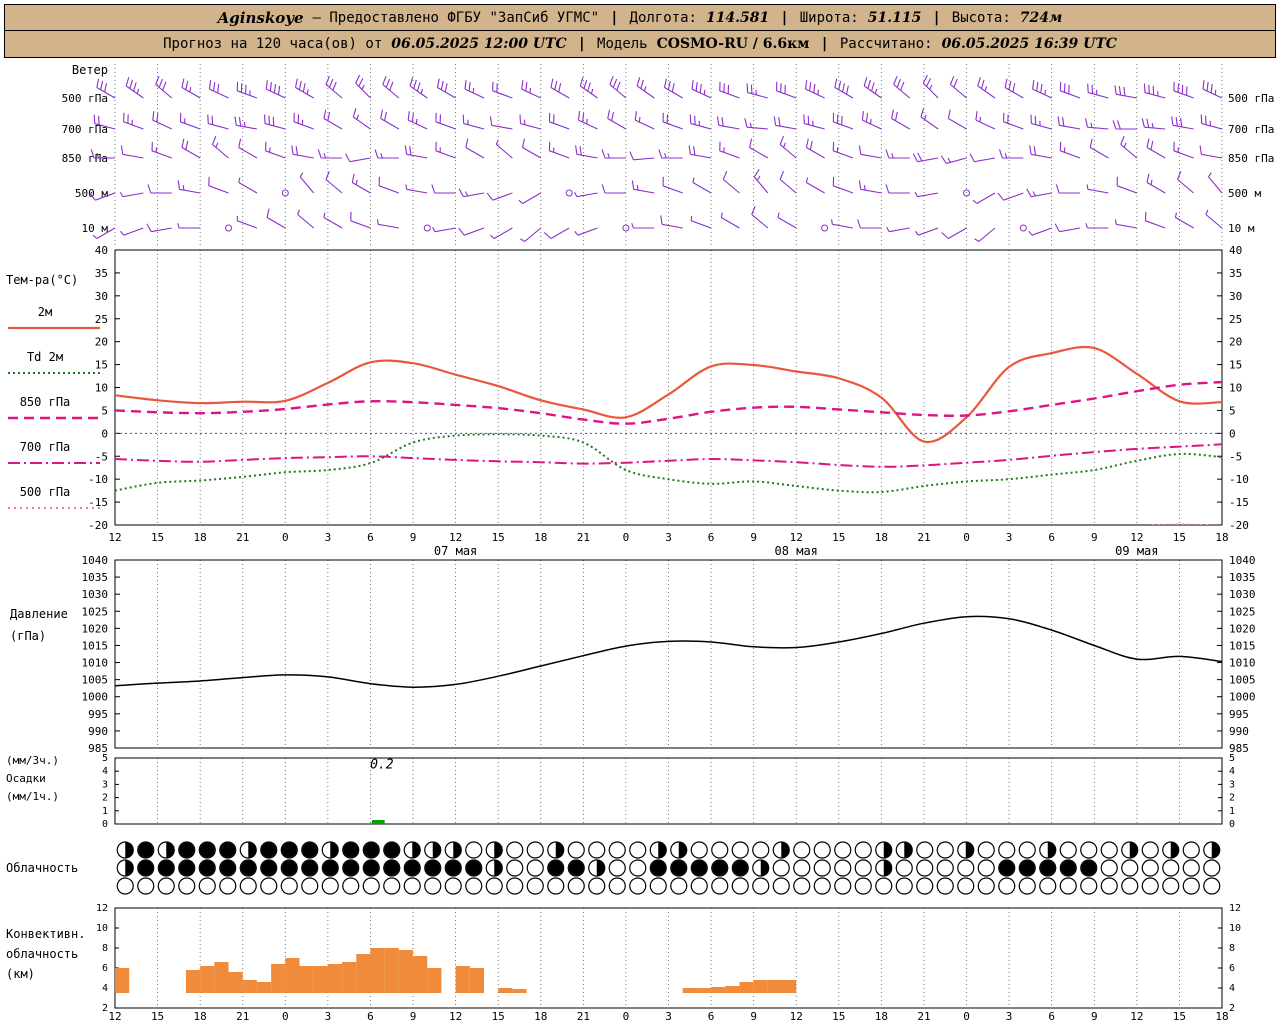  Describe the element at coordinates (98, 525) in the screenshot. I see `svg-text: -20` at that location.